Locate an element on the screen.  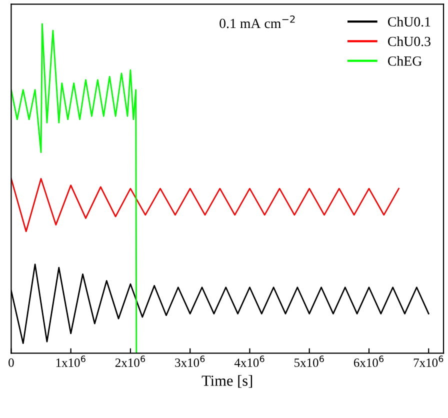
legend-label: ChEG is located at coordinates (405, 61).